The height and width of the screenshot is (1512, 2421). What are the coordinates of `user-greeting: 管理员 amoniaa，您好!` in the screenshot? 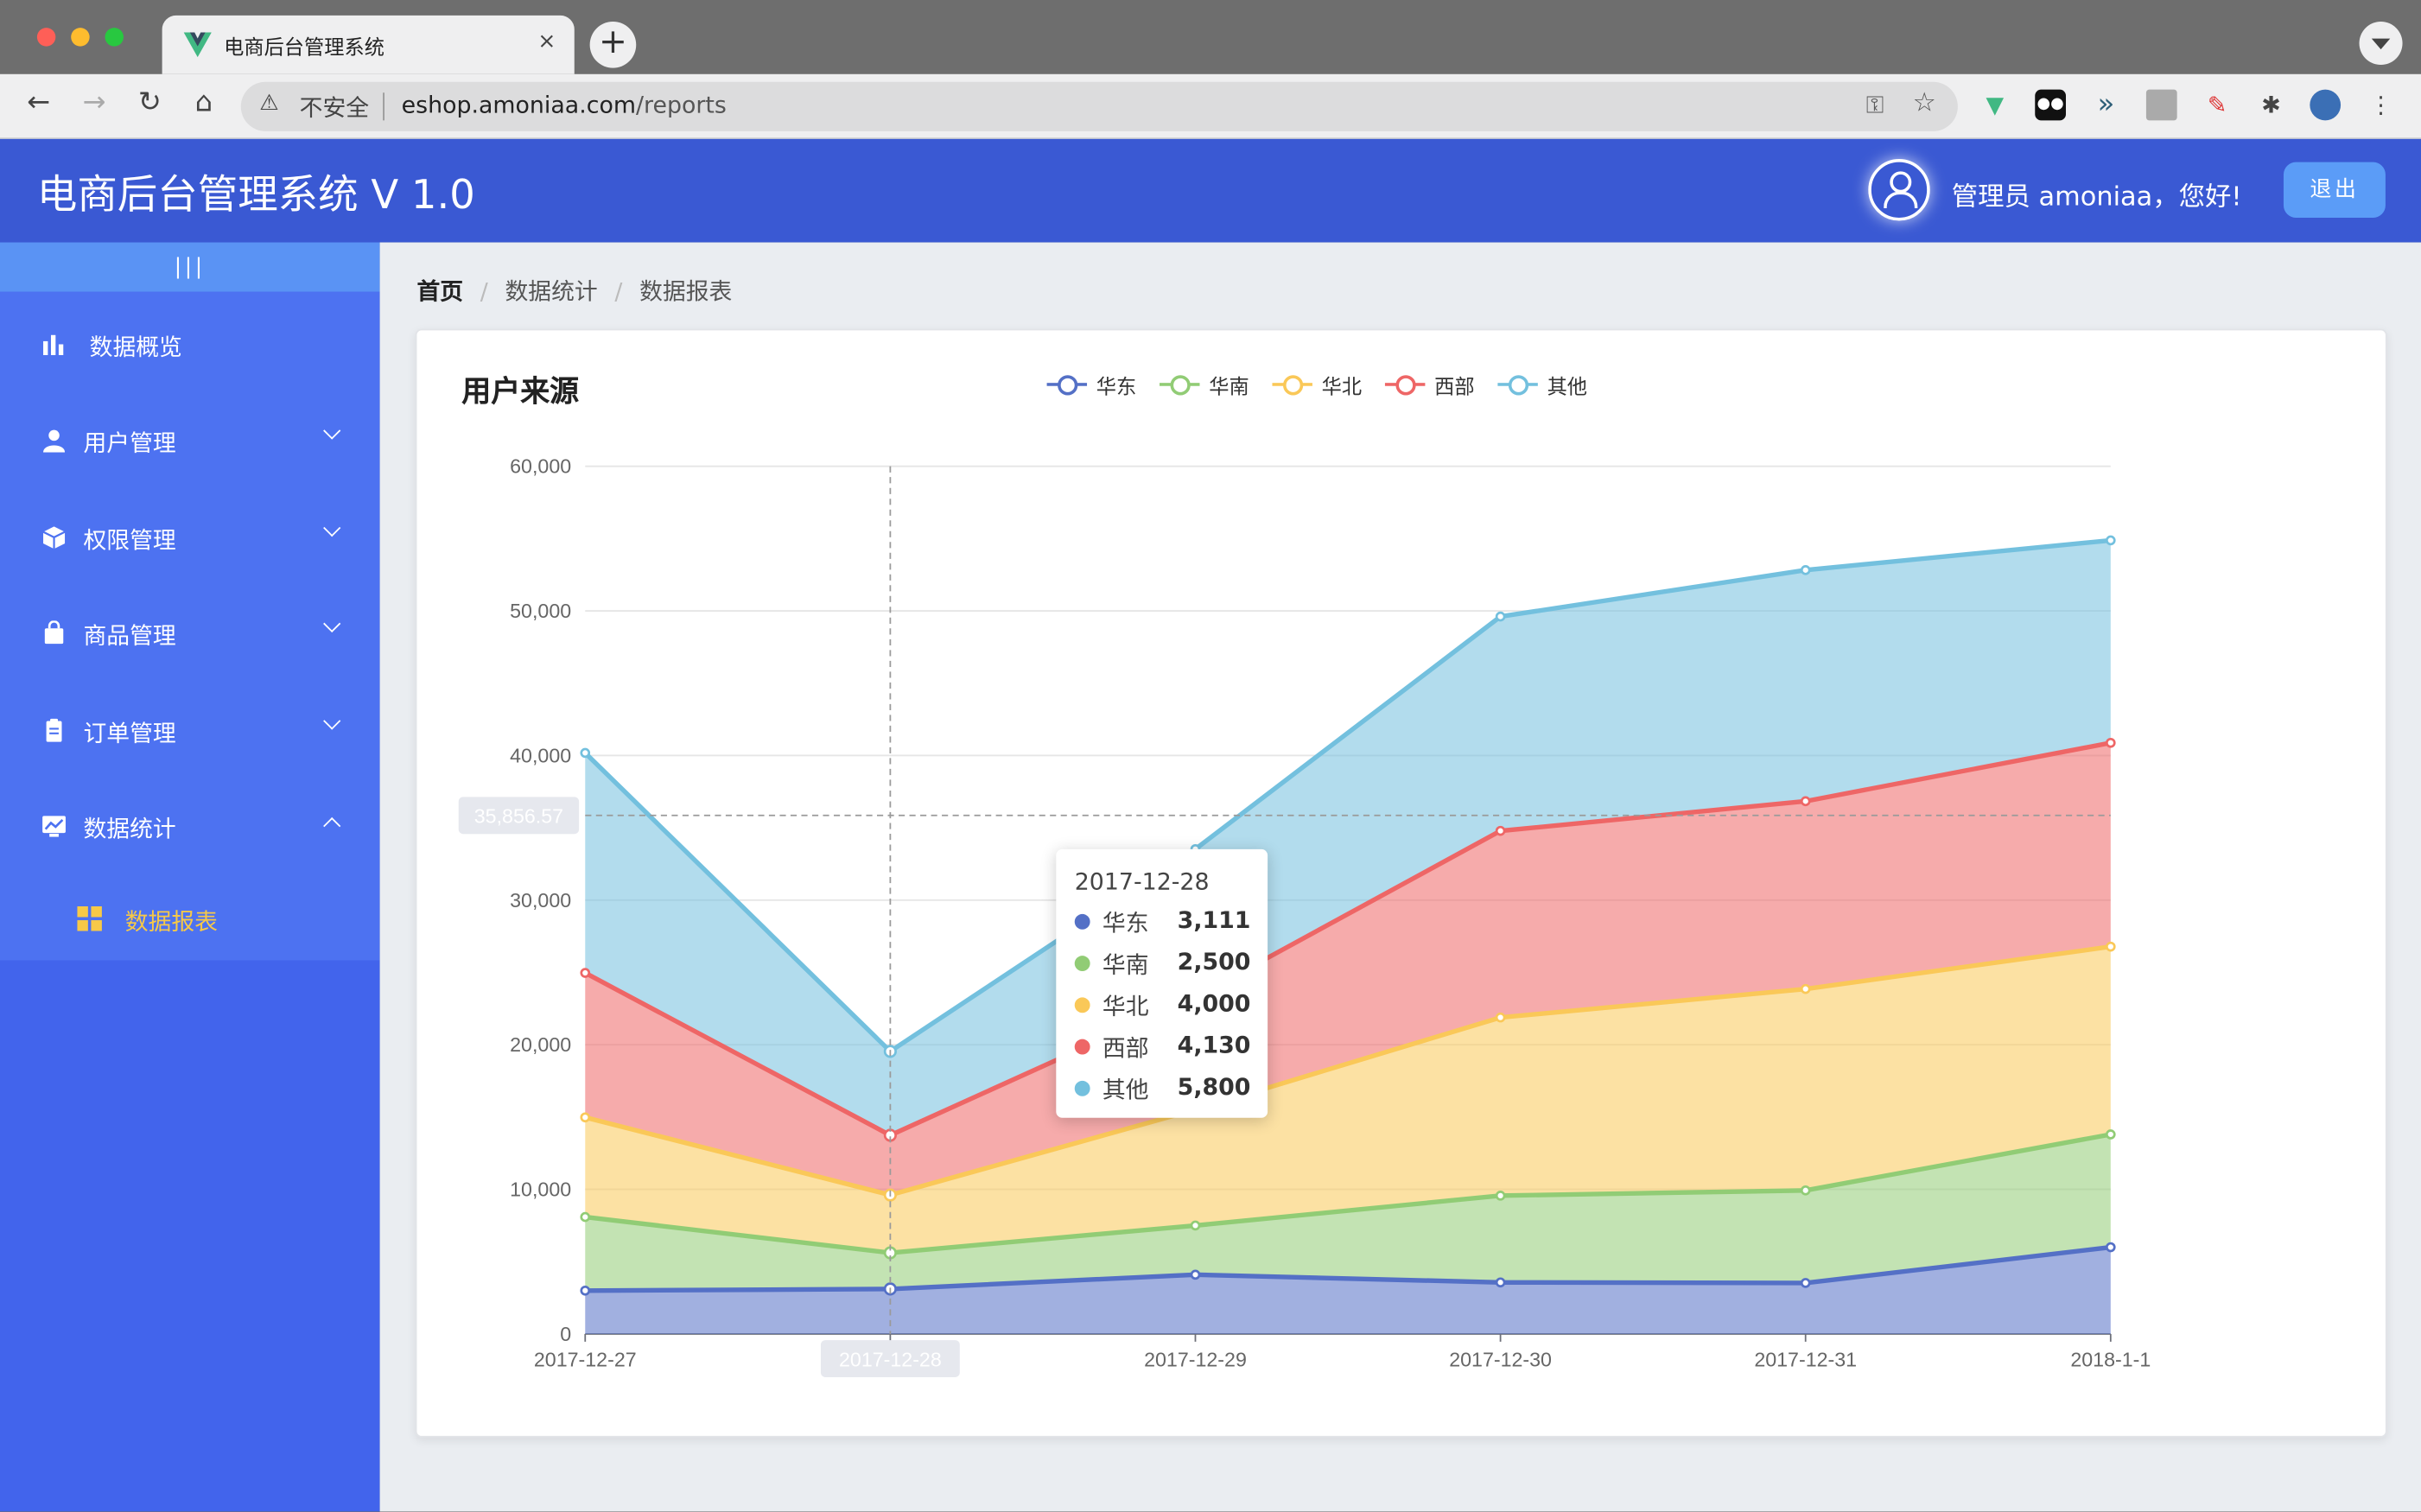 It's located at (2096, 197).